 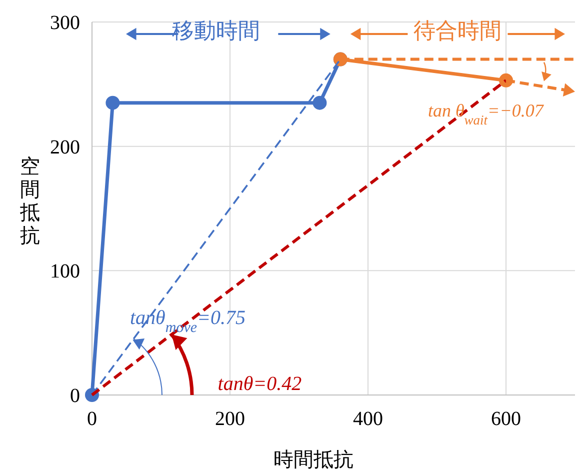 What do you see at coordinates (65, 147) in the screenshot?
I see `y-tick-label: 200` at bounding box center [65, 147].